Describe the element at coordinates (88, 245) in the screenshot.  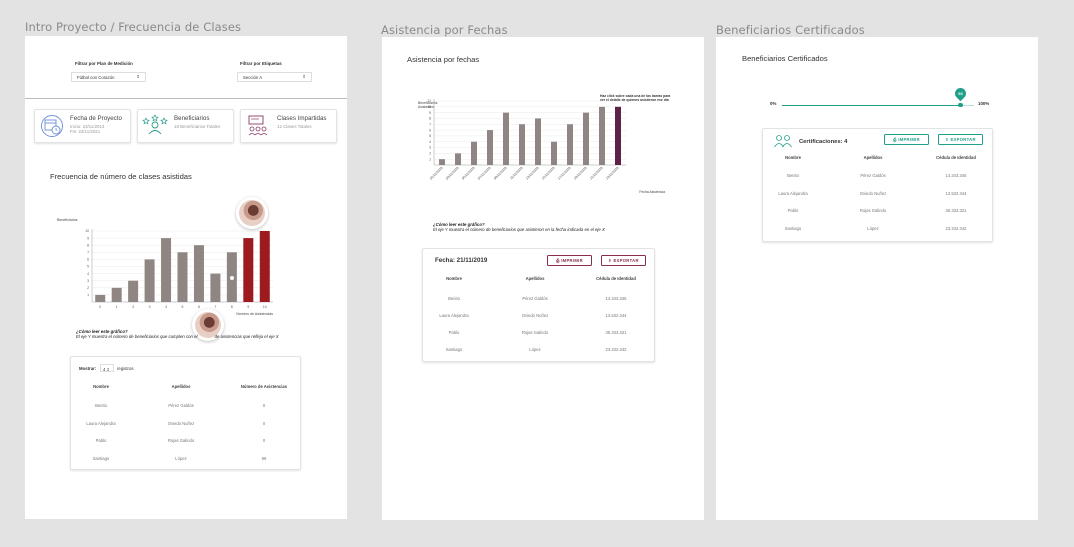
I see `y-tick-label: 8` at that location.